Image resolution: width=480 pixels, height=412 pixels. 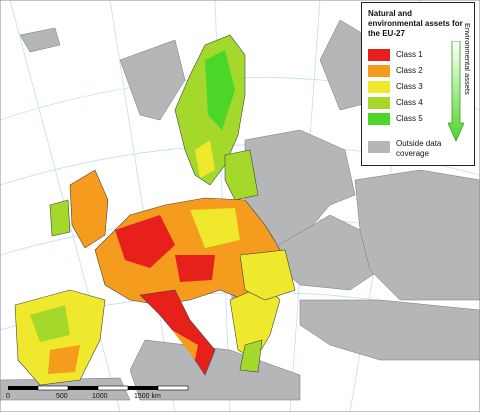 What do you see at coordinates (379, 147) in the screenshot?
I see `legend-swatch-outside` at bounding box center [379, 147].